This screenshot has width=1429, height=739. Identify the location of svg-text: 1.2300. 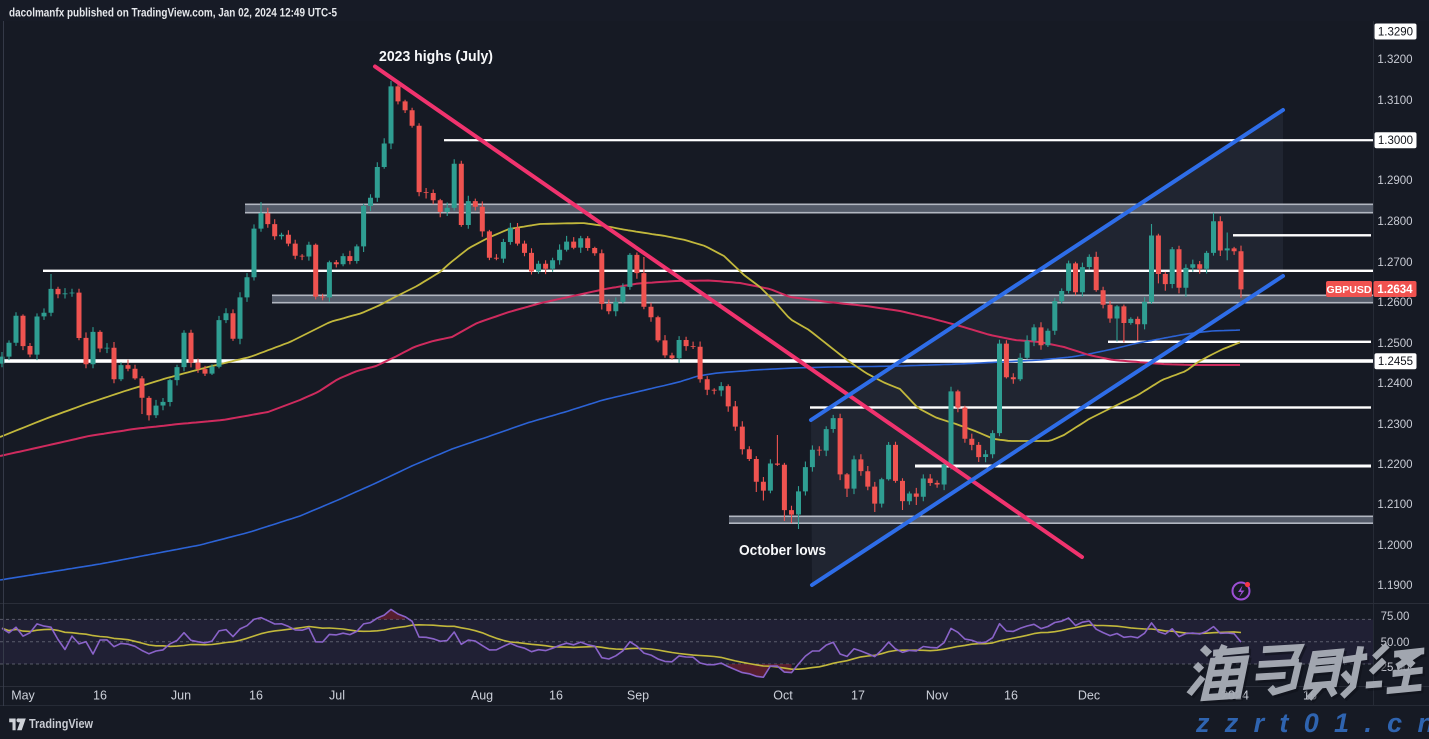
(1394, 425).